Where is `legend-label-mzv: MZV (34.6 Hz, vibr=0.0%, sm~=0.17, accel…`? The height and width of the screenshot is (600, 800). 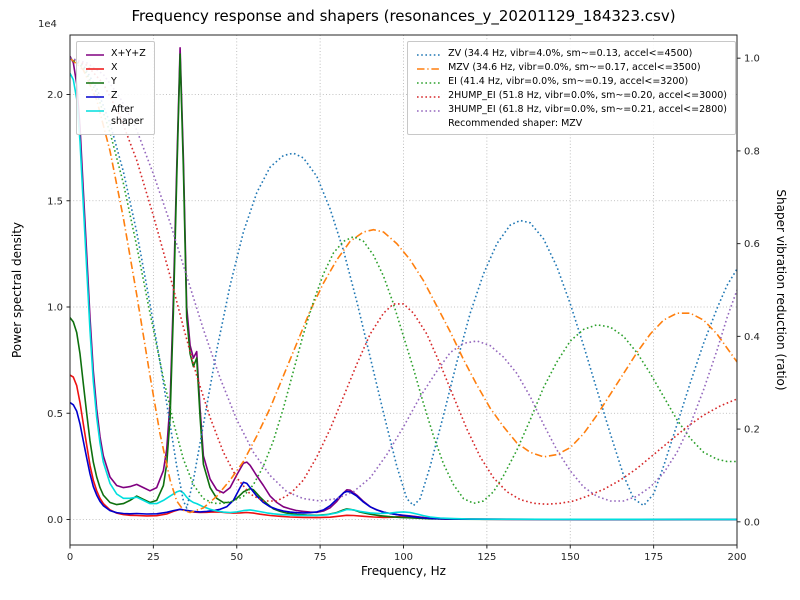 legend-label-mzv: MZV (34.6 Hz, vibr=0.0%, sm~=0.17, accel… is located at coordinates (574, 67).